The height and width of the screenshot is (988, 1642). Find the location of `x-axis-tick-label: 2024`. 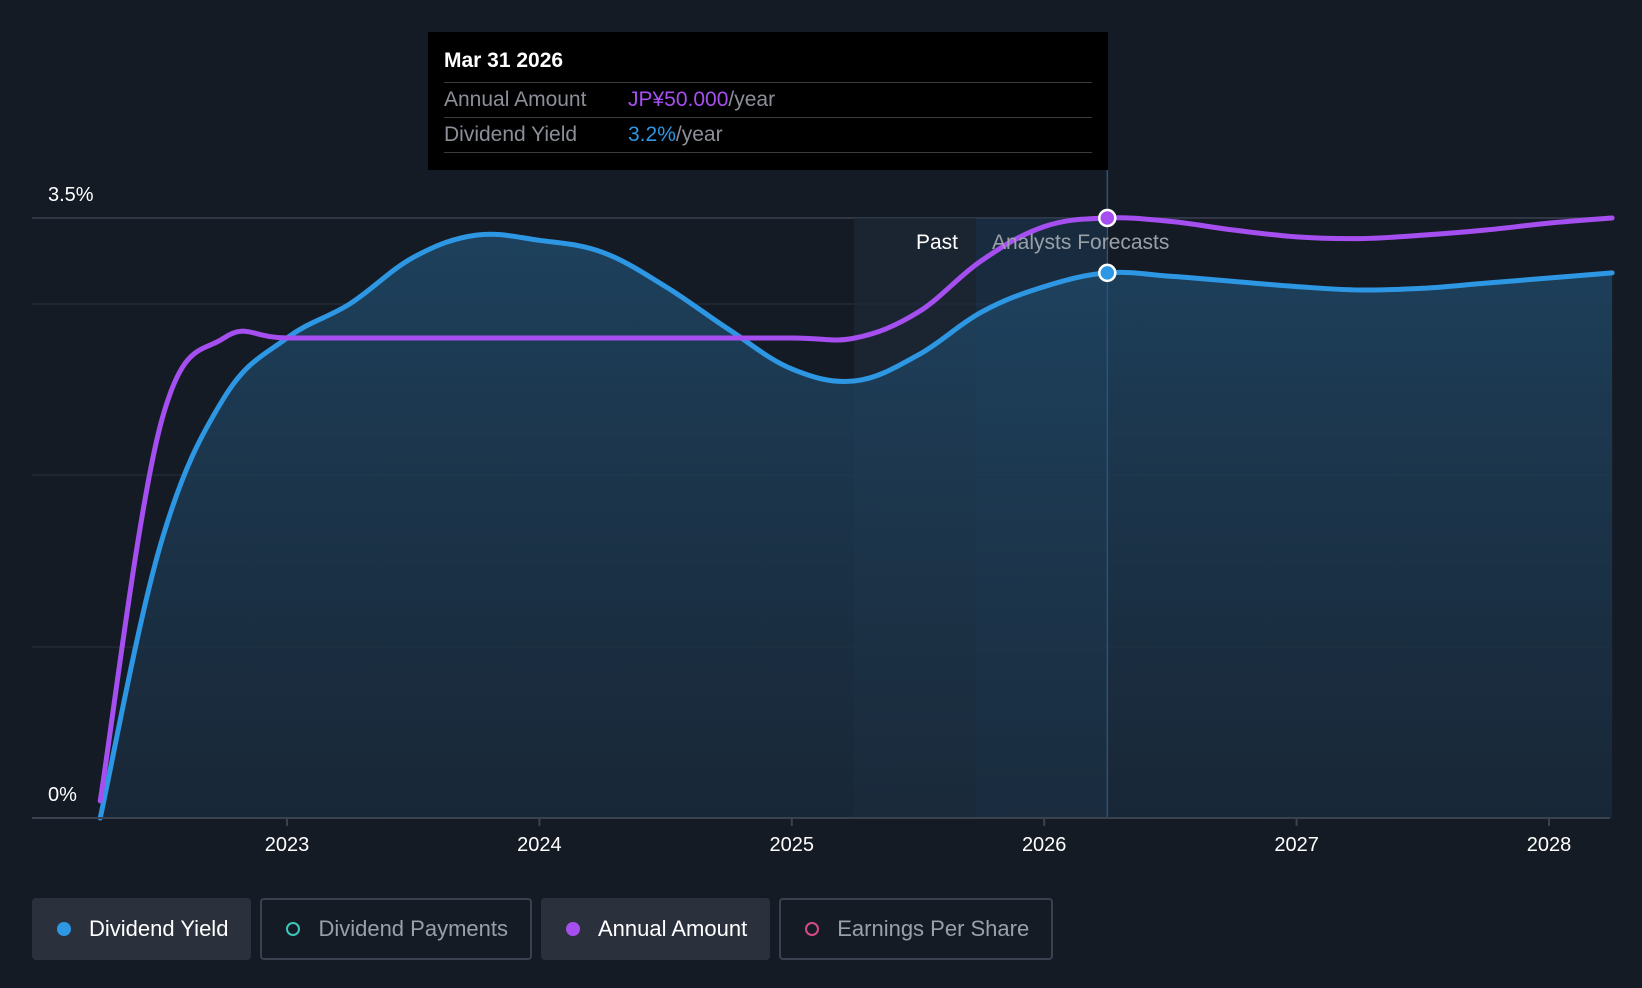

x-axis-tick-label: 2024 is located at coordinates (539, 845).